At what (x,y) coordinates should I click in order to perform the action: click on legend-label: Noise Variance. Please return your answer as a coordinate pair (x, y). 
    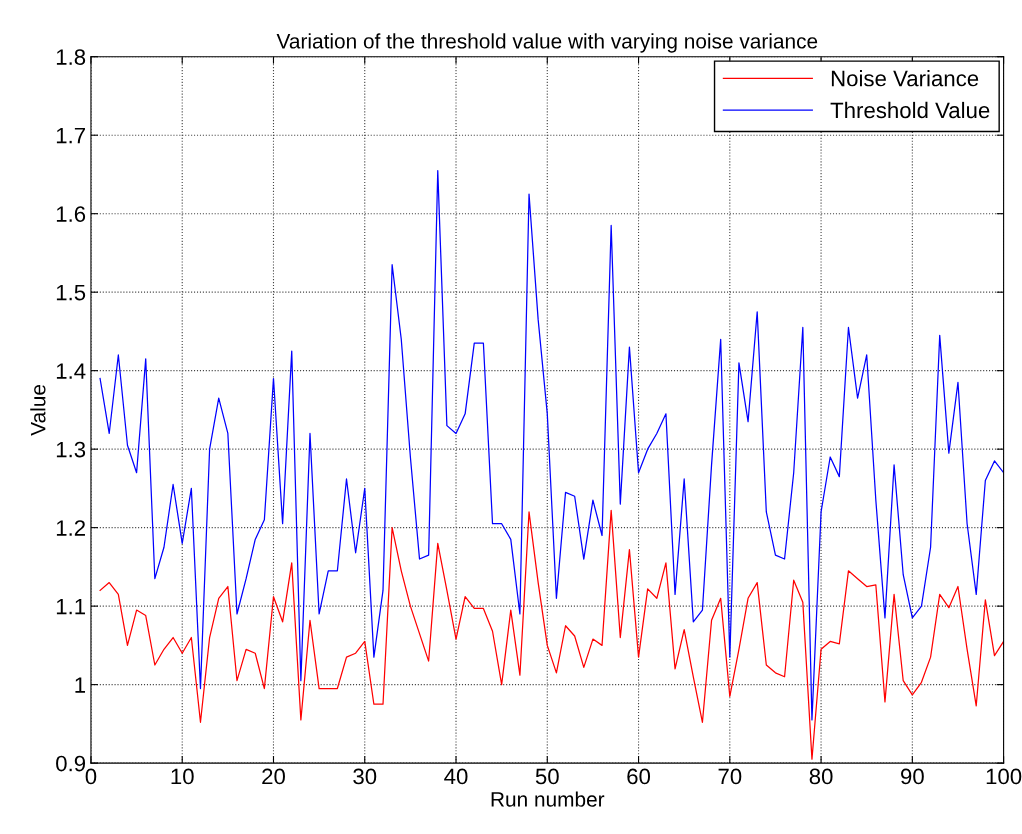
    Looking at the image, I should click on (905, 78).